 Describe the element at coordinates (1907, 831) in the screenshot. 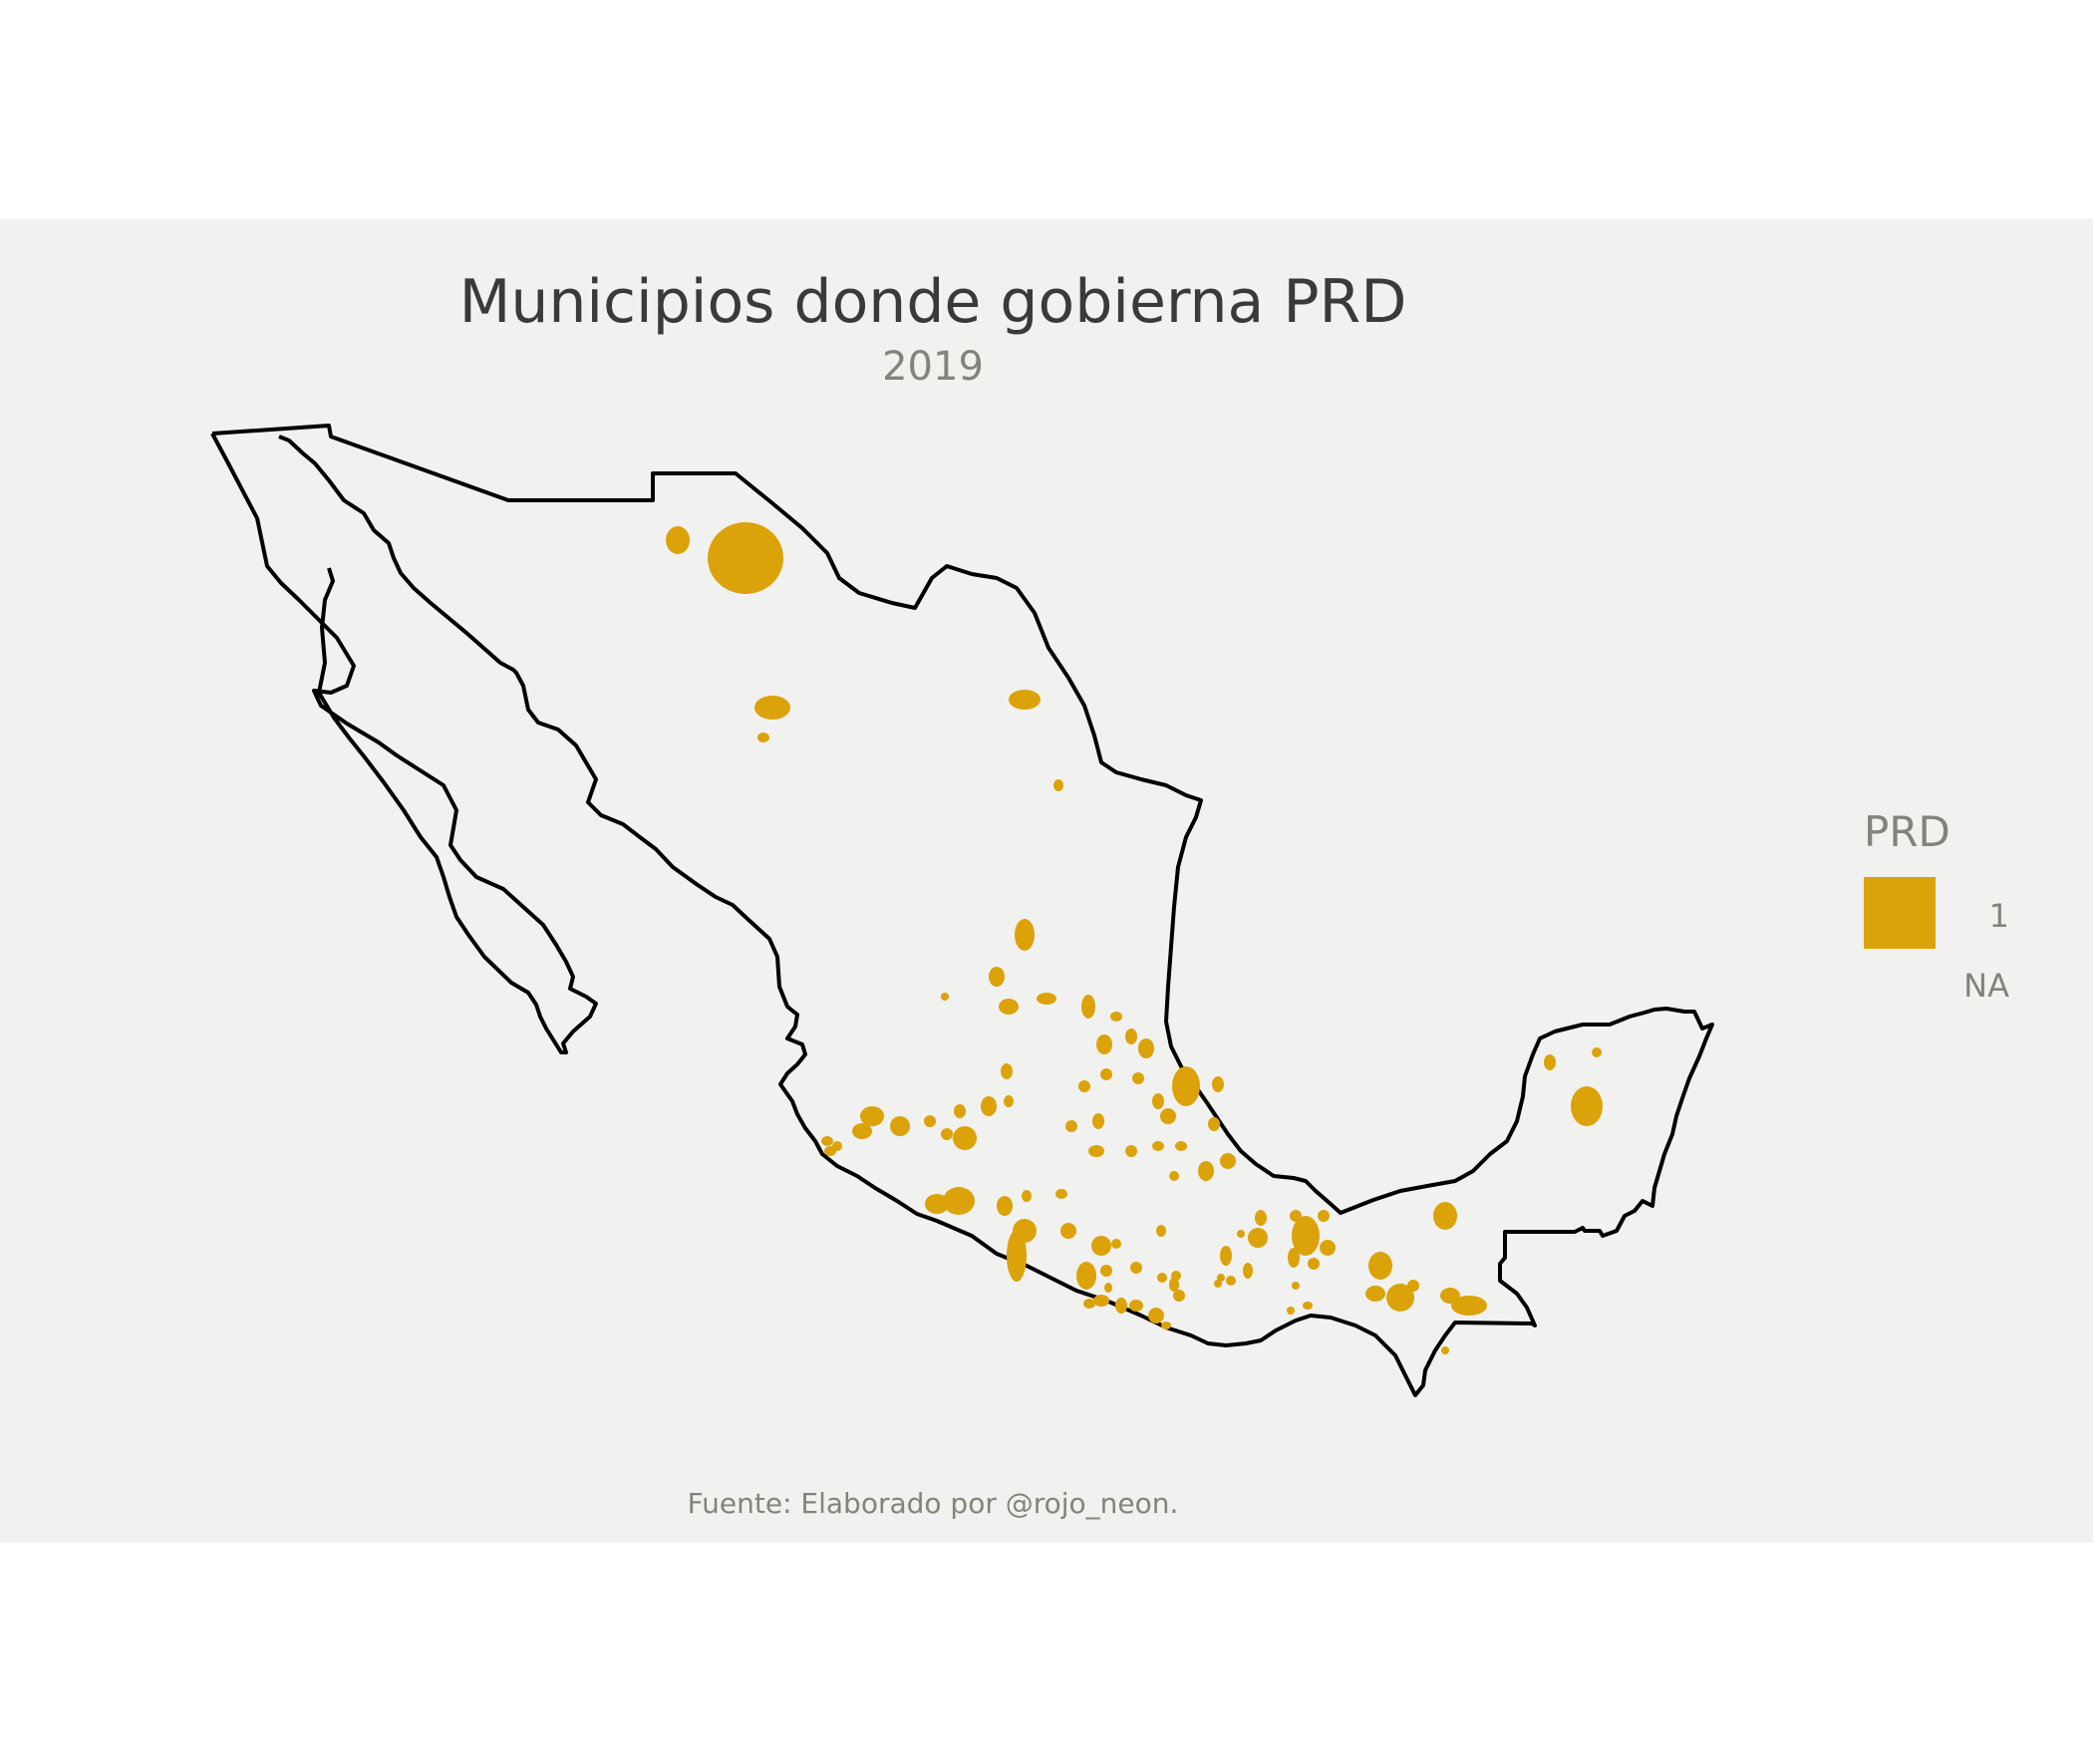

I see `legend-title: PRD` at that location.